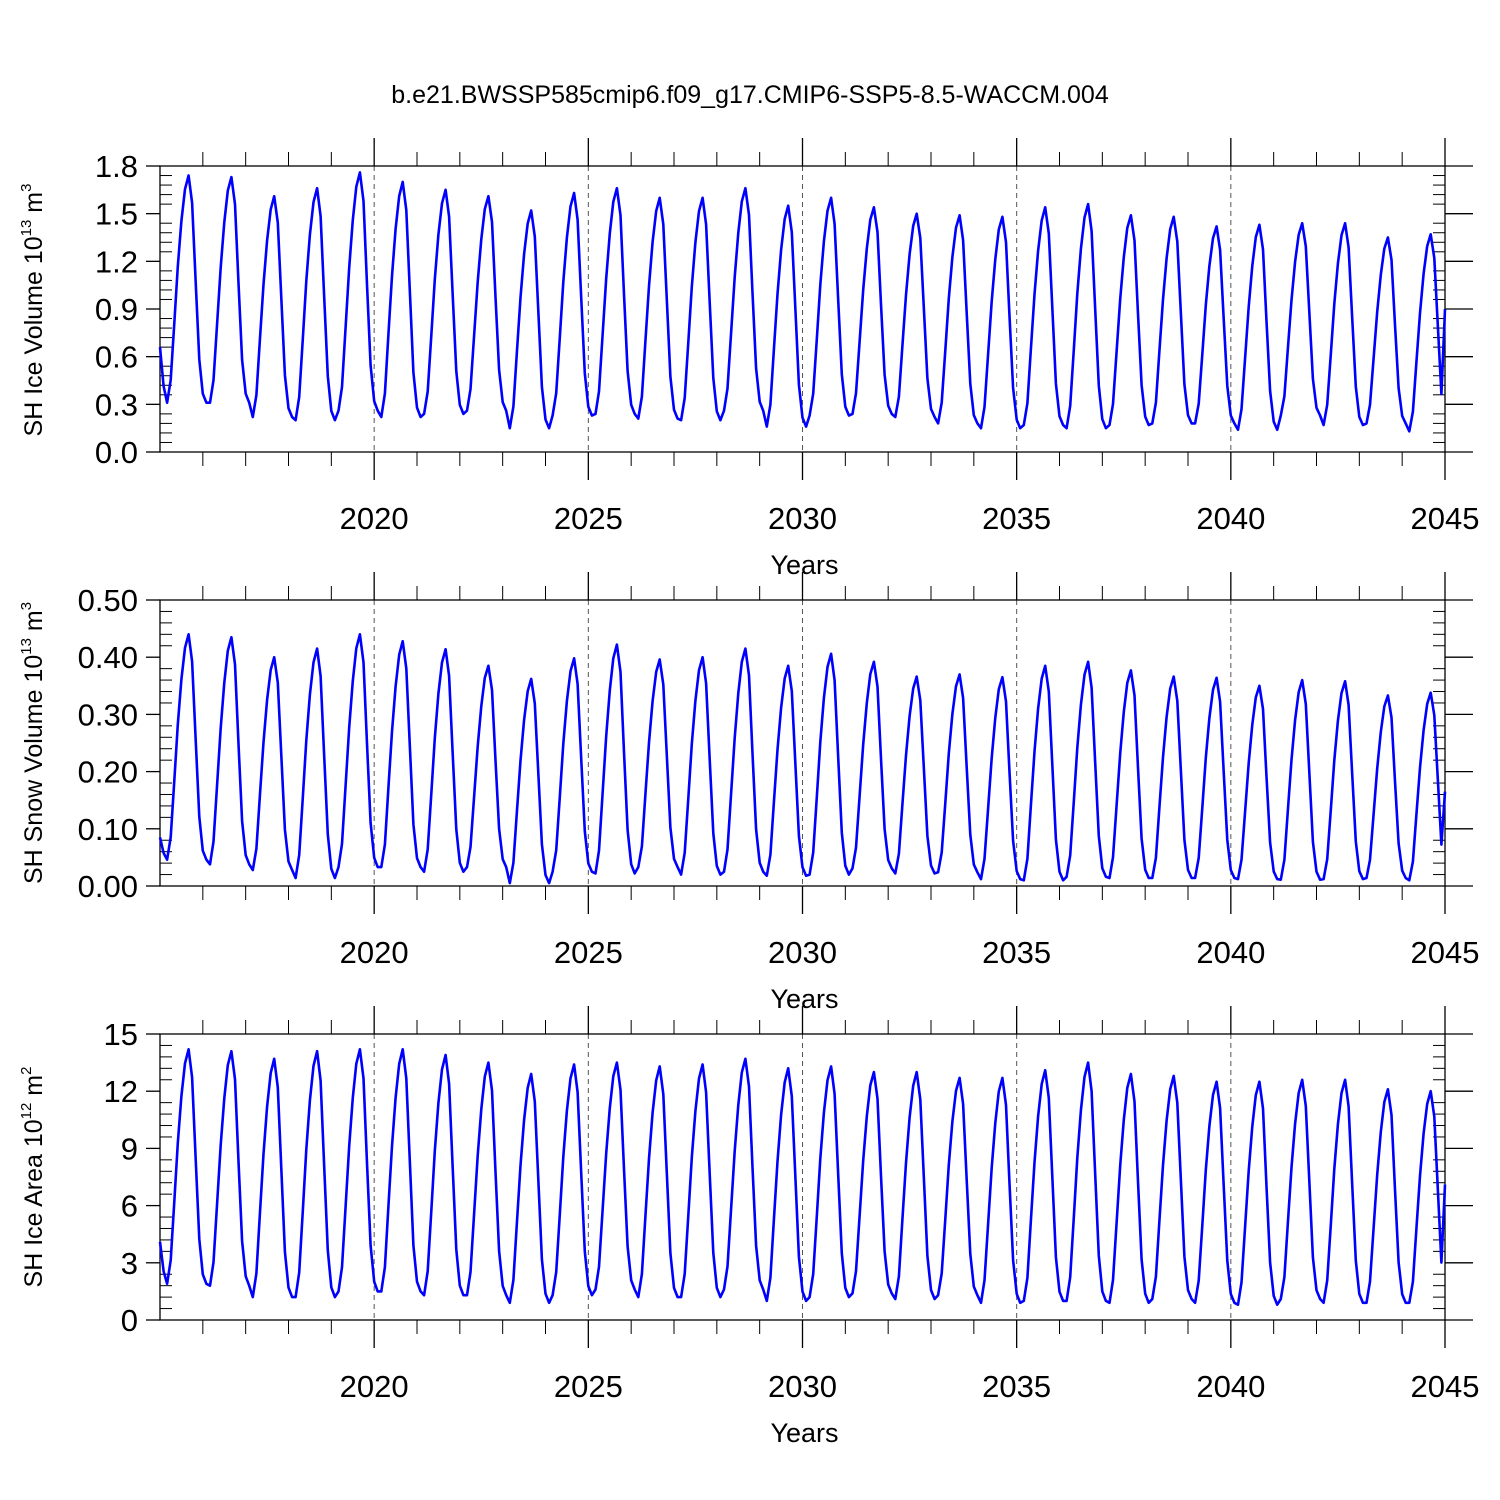 This screenshot has width=1500, height=1500. I want to click on y-tick-label: 1.8, so click(116, 166).